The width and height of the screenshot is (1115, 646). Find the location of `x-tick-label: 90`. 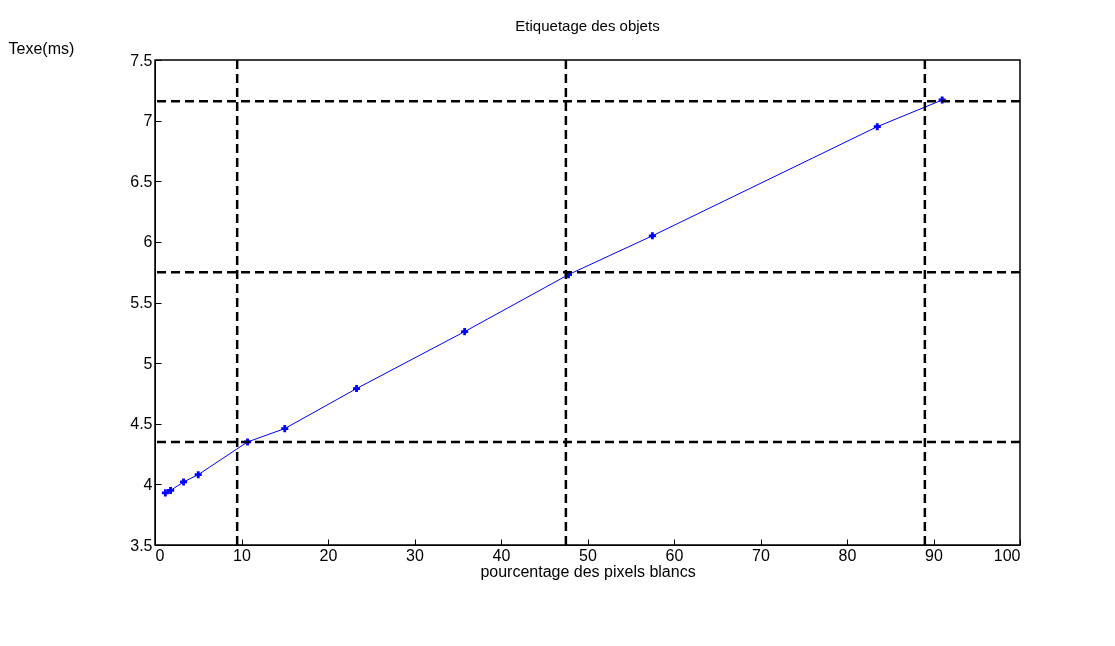

x-tick-label: 90 is located at coordinates (934, 555).